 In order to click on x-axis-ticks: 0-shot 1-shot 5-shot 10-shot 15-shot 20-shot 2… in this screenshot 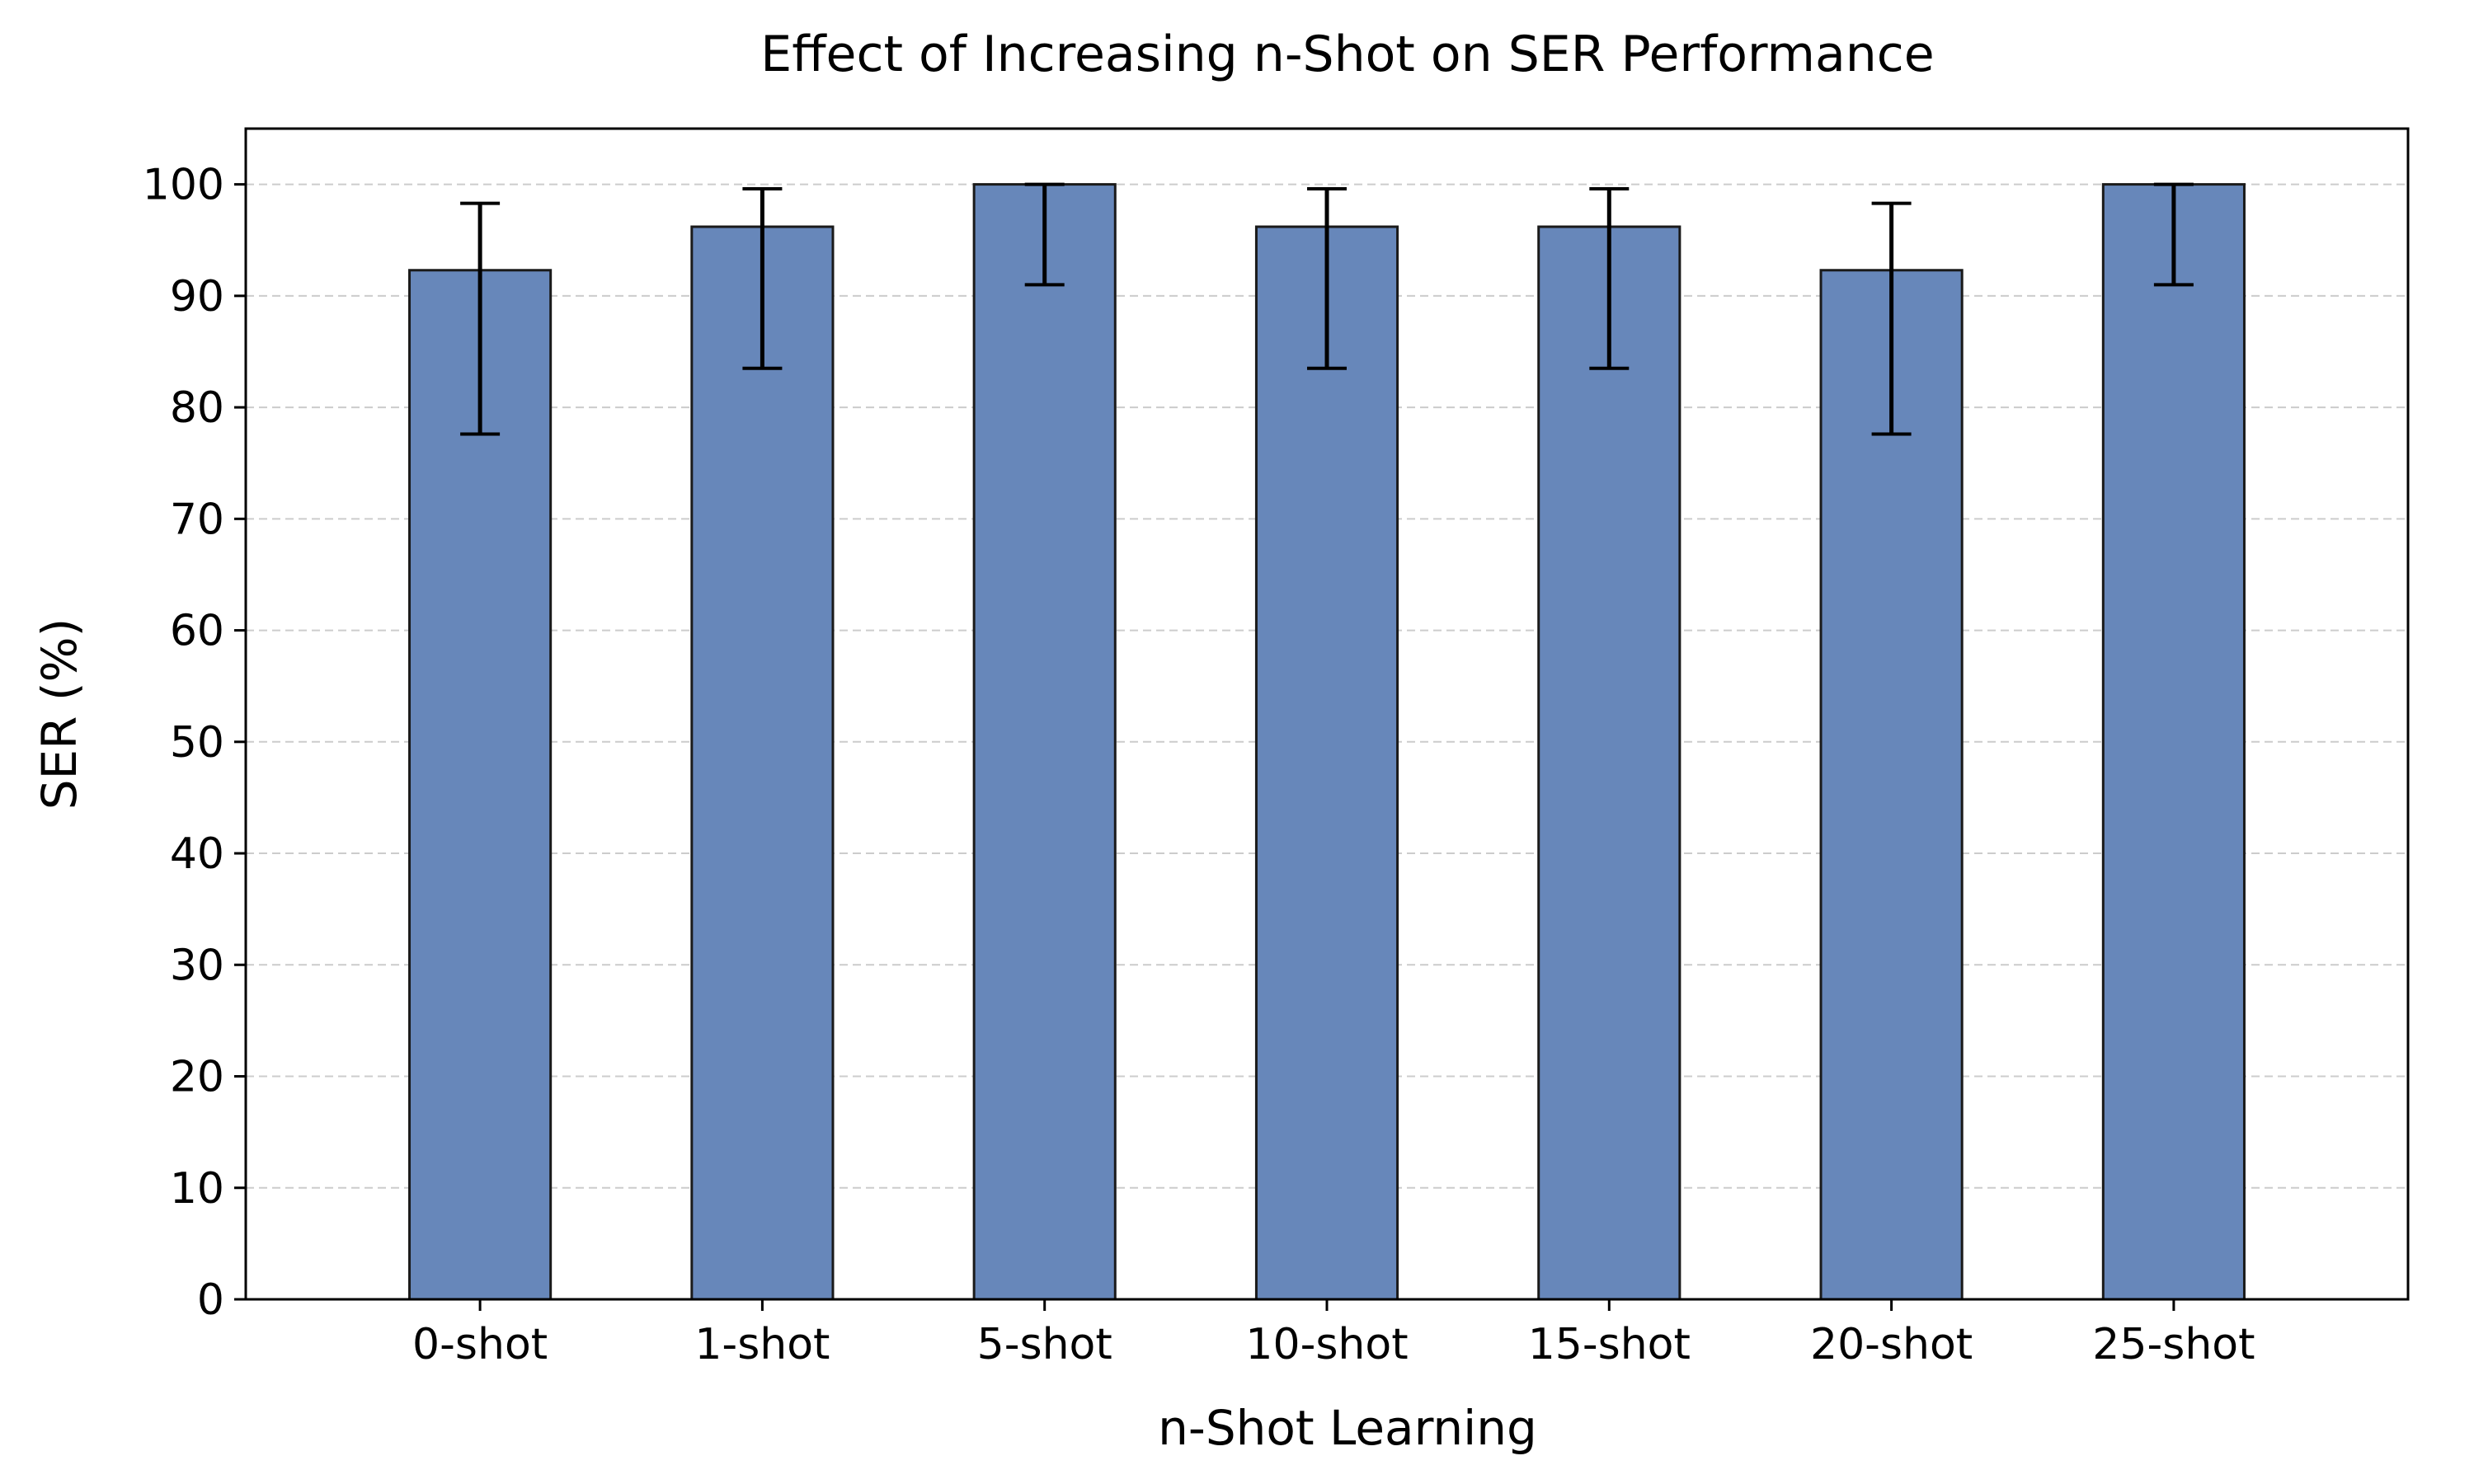, I will do `click(1333, 1334)`.